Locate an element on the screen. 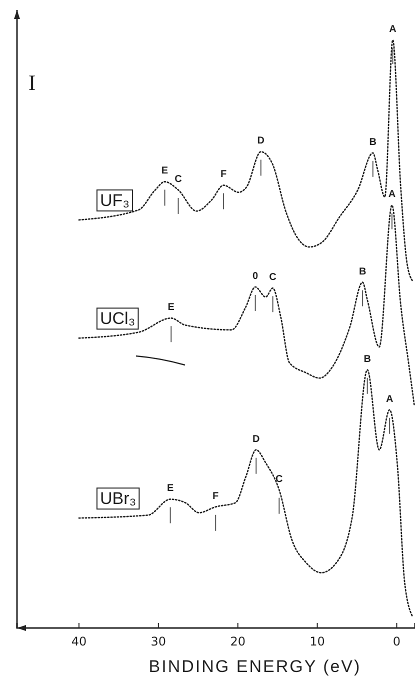  x-tick-label: 10 is located at coordinates (317, 641).